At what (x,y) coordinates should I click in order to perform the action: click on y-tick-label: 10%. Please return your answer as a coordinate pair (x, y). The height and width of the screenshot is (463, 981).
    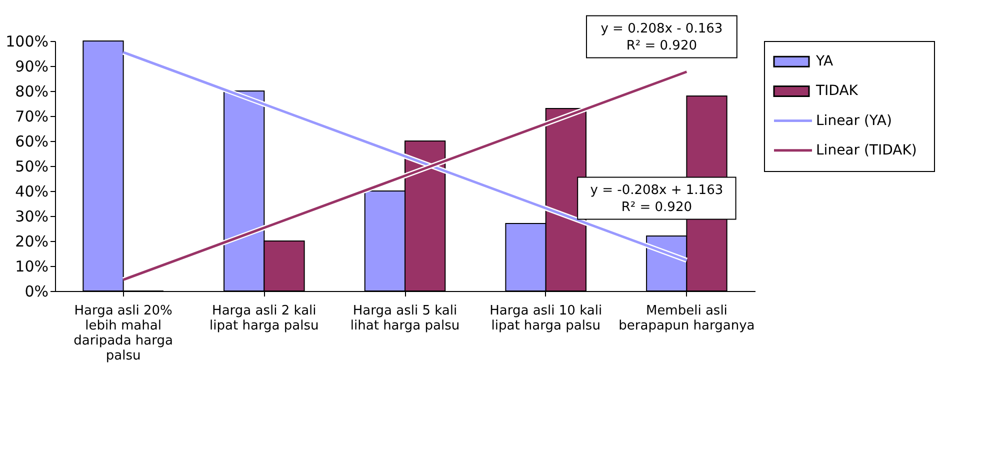
    Looking at the image, I should click on (31, 267).